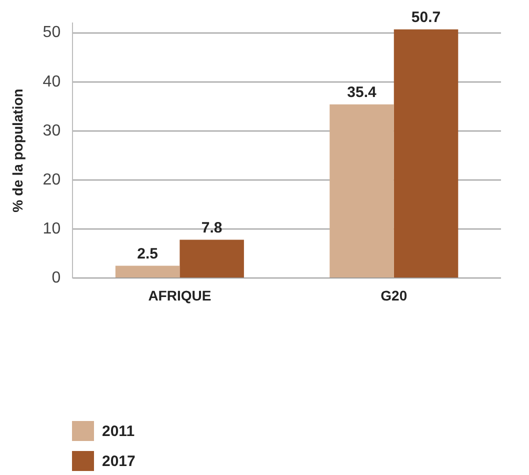 This screenshot has height=475, width=529. Describe the element at coordinates (51, 33) in the screenshot. I see `y-tick-label: 50` at that location.